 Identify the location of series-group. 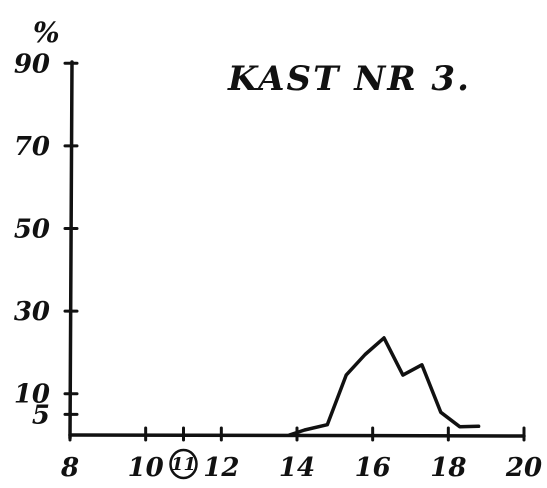
(384, 386).